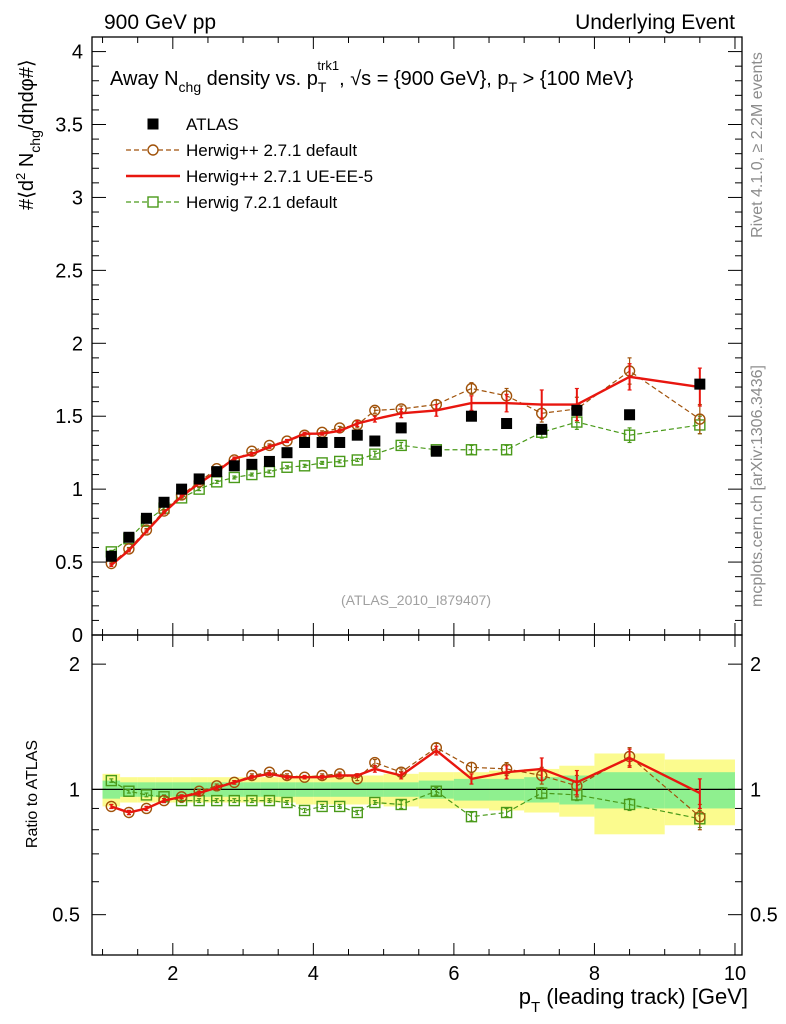  What do you see at coordinates (453, 974) in the screenshot?
I see `x-tick-label: 6` at bounding box center [453, 974].